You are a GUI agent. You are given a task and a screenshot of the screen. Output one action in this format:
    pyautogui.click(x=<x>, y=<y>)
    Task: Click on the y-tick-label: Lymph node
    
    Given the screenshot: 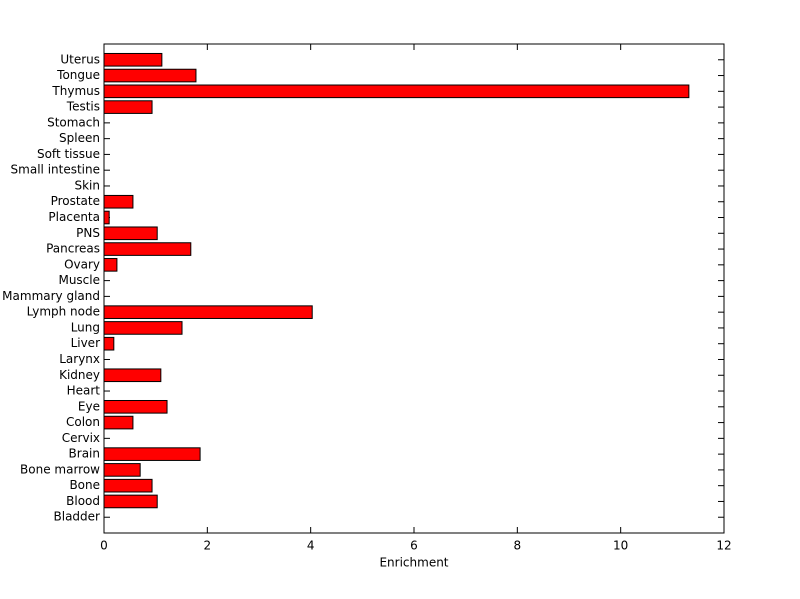 What is the action you would take?
    pyautogui.click(x=63, y=312)
    